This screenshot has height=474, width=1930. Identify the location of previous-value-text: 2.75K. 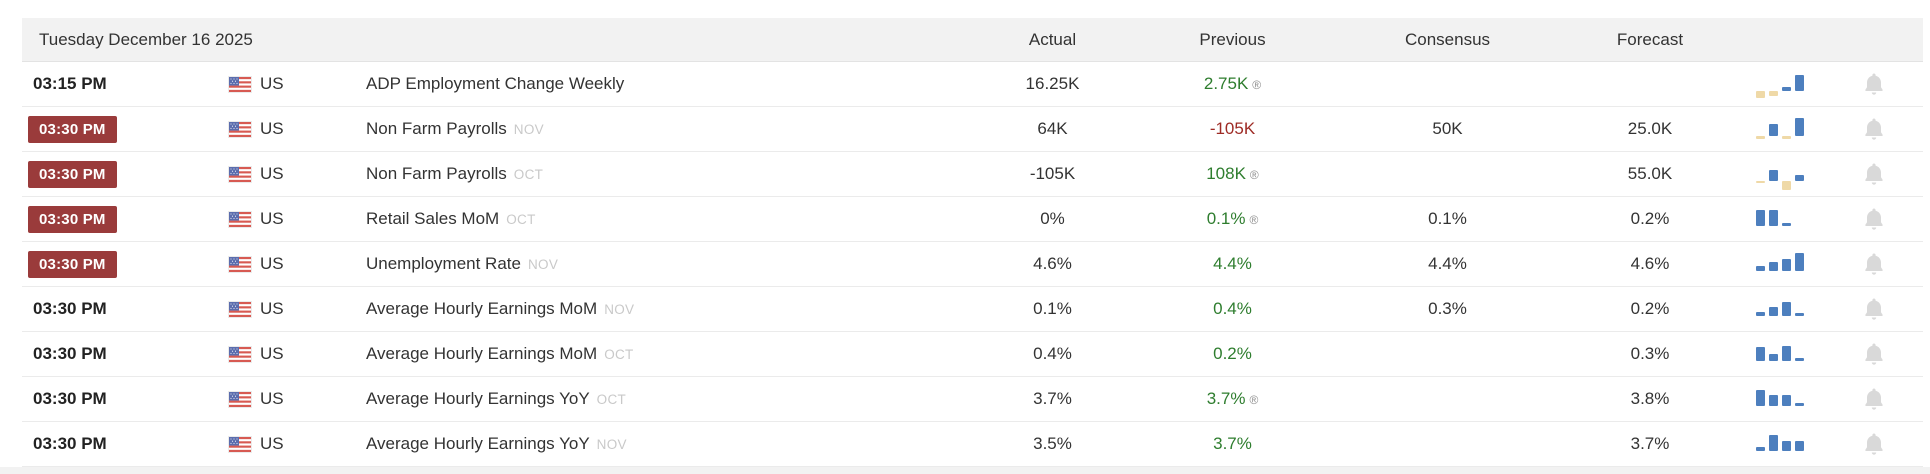
(1226, 83).